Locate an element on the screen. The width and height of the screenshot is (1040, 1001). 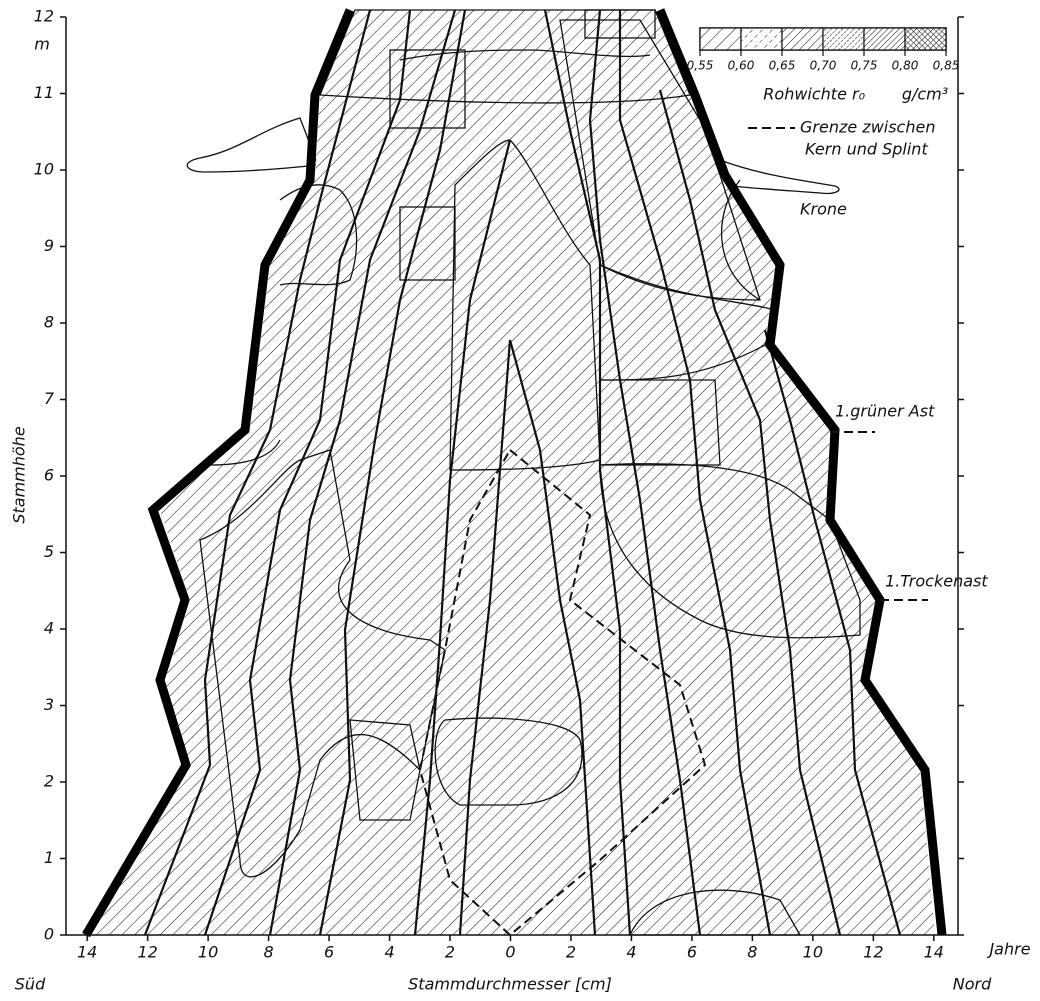
y-tick-label: 7 is located at coordinates (49, 398).